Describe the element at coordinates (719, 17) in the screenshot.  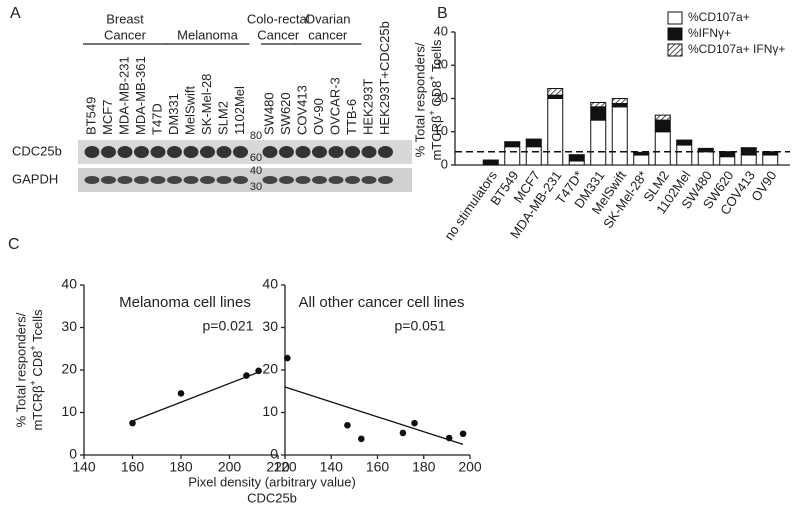
I see `legend-label: %CD107a+` at that location.